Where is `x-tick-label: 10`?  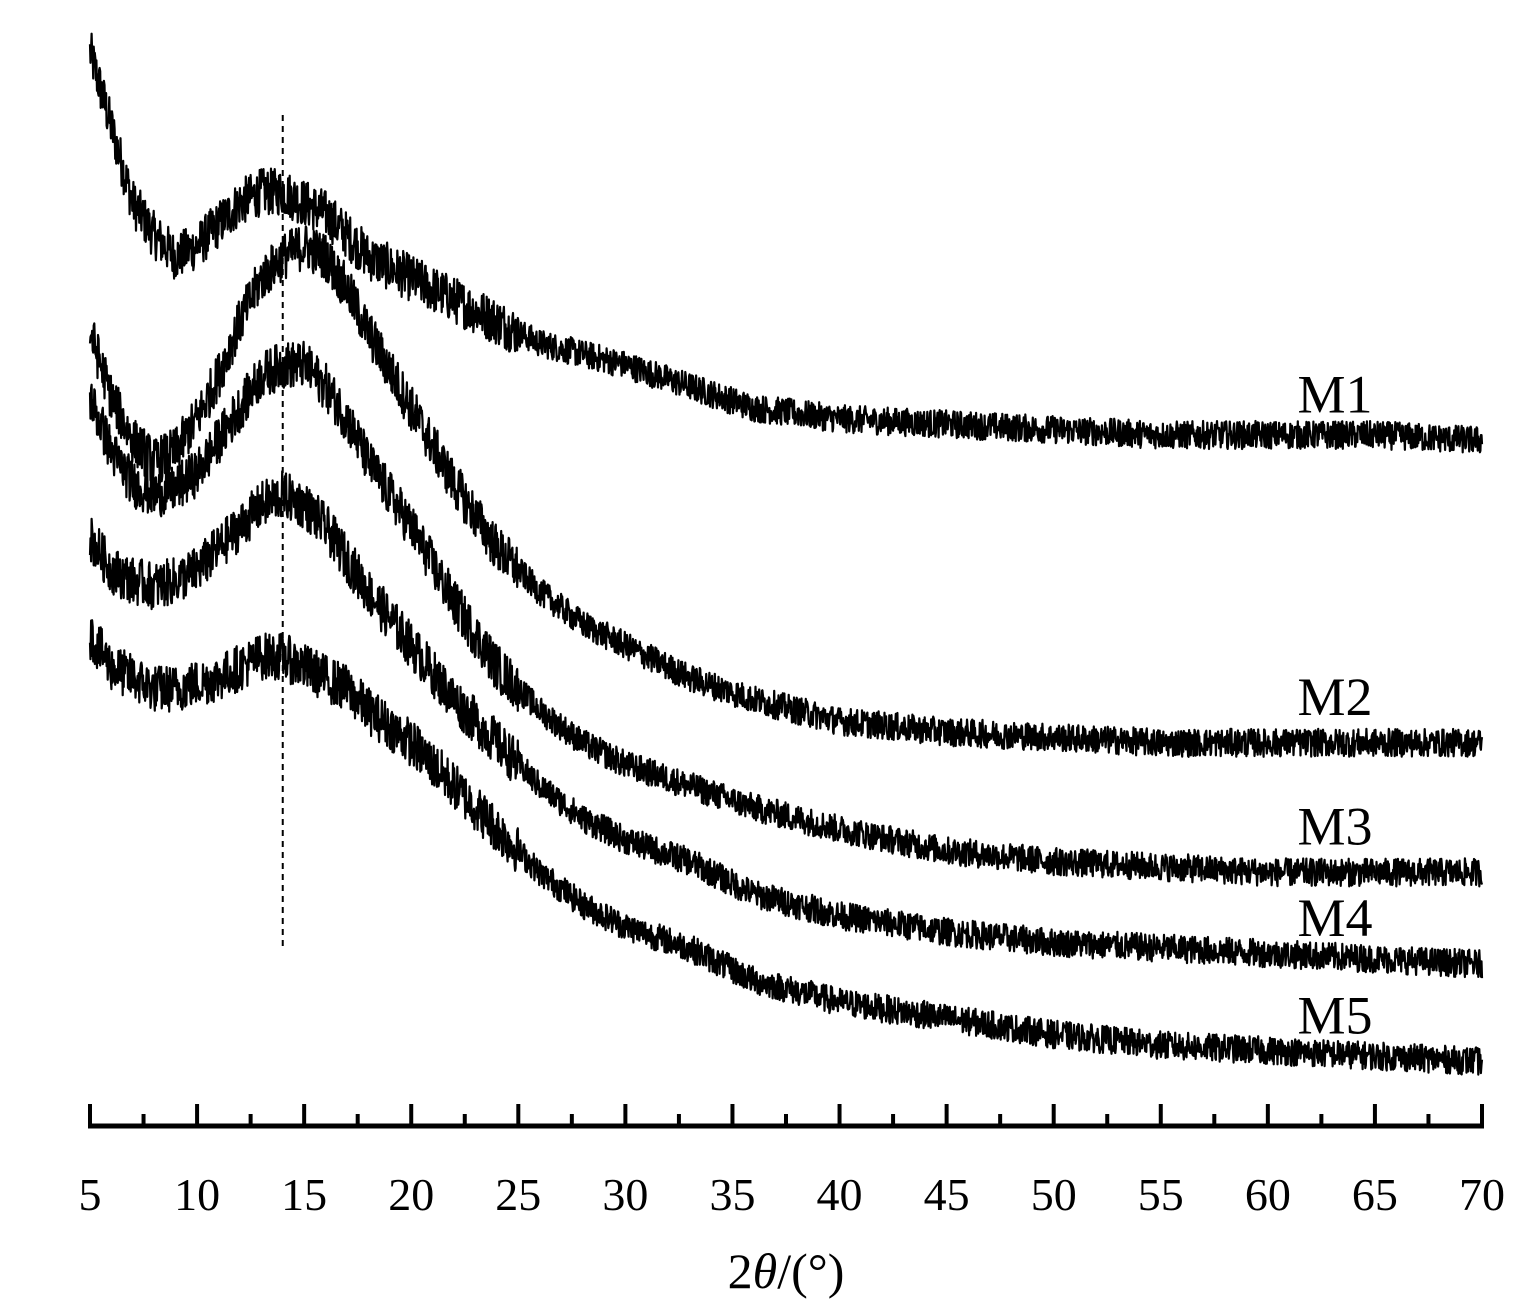
x-tick-label: 10 is located at coordinates (197, 1194).